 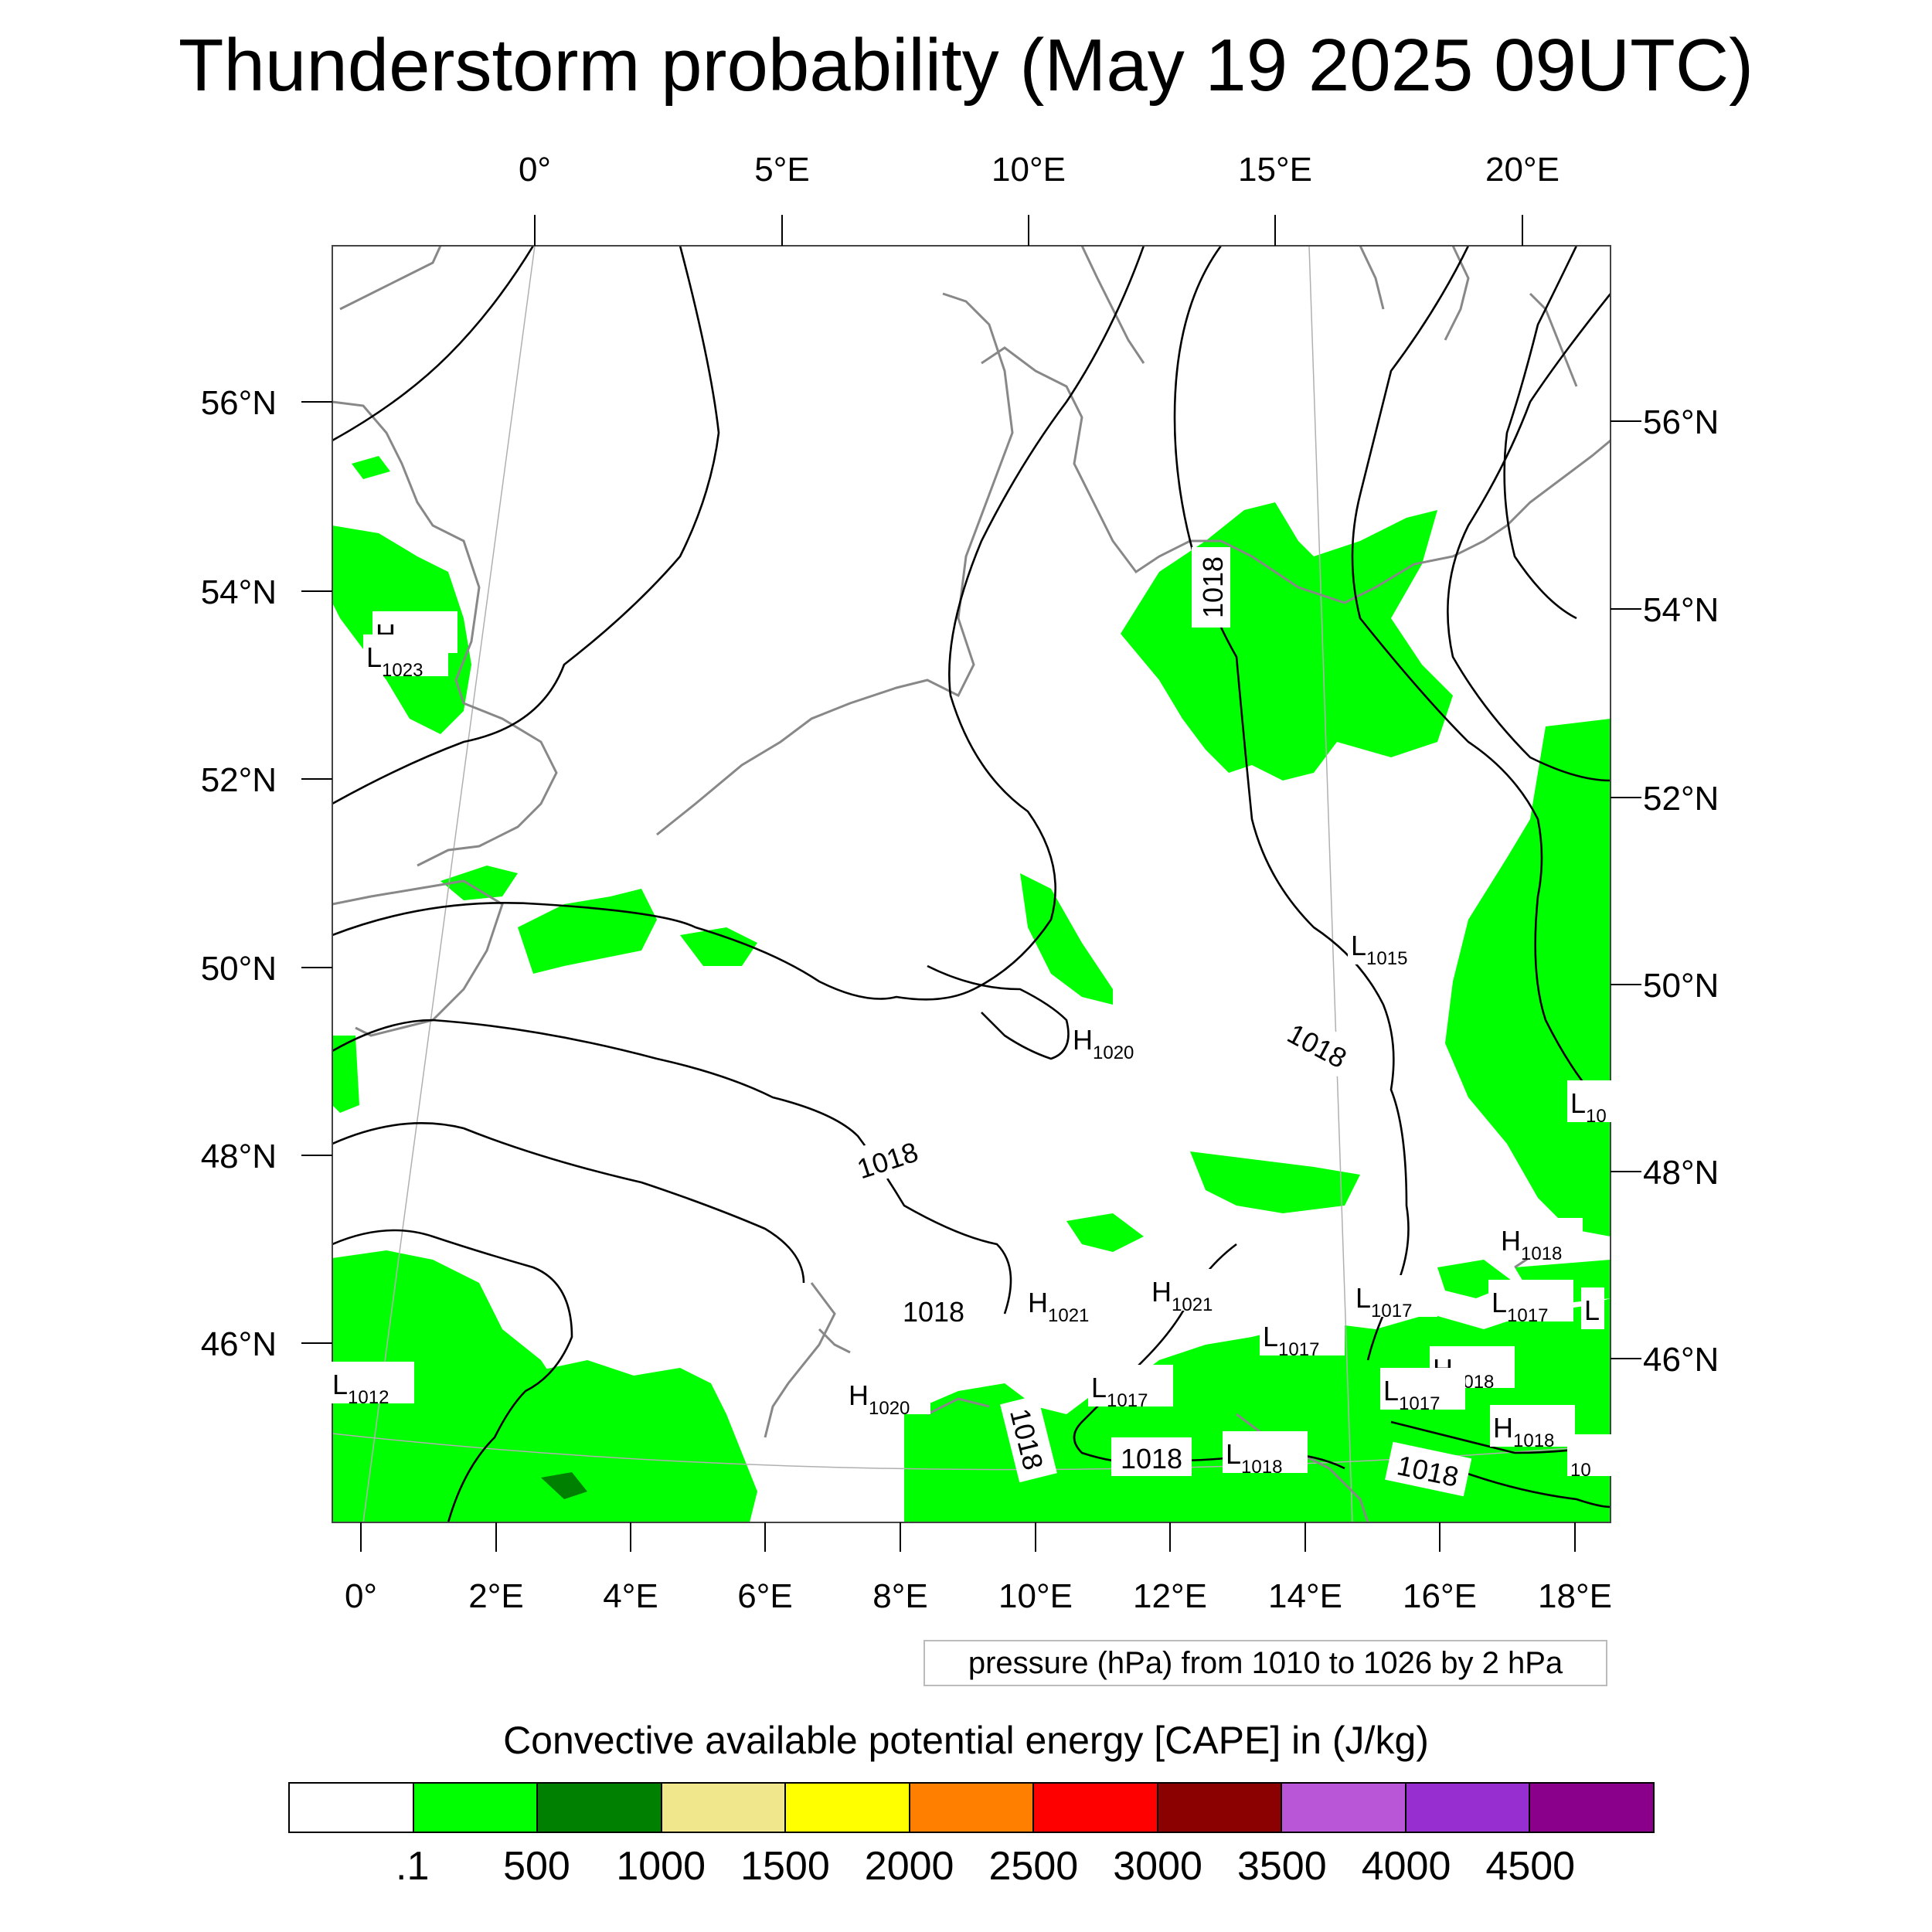 I want to click on high-pressure-center: H1018, so click(x=1540, y=1241).